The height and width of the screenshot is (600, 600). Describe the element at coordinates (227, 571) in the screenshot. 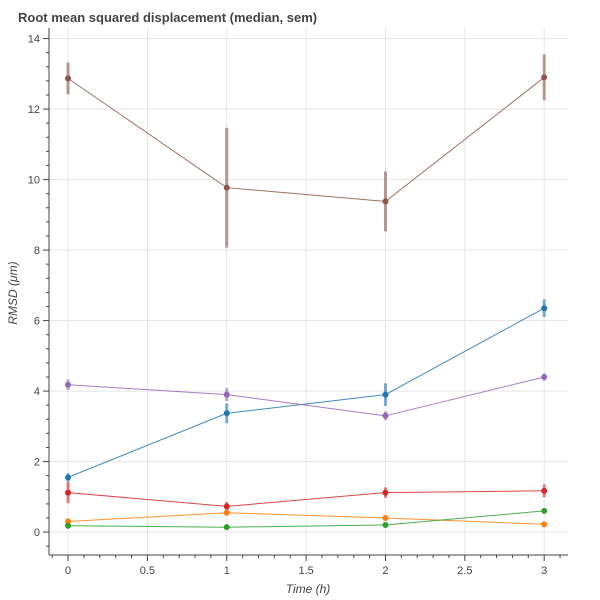

I see `x-tick-label: 1` at that location.